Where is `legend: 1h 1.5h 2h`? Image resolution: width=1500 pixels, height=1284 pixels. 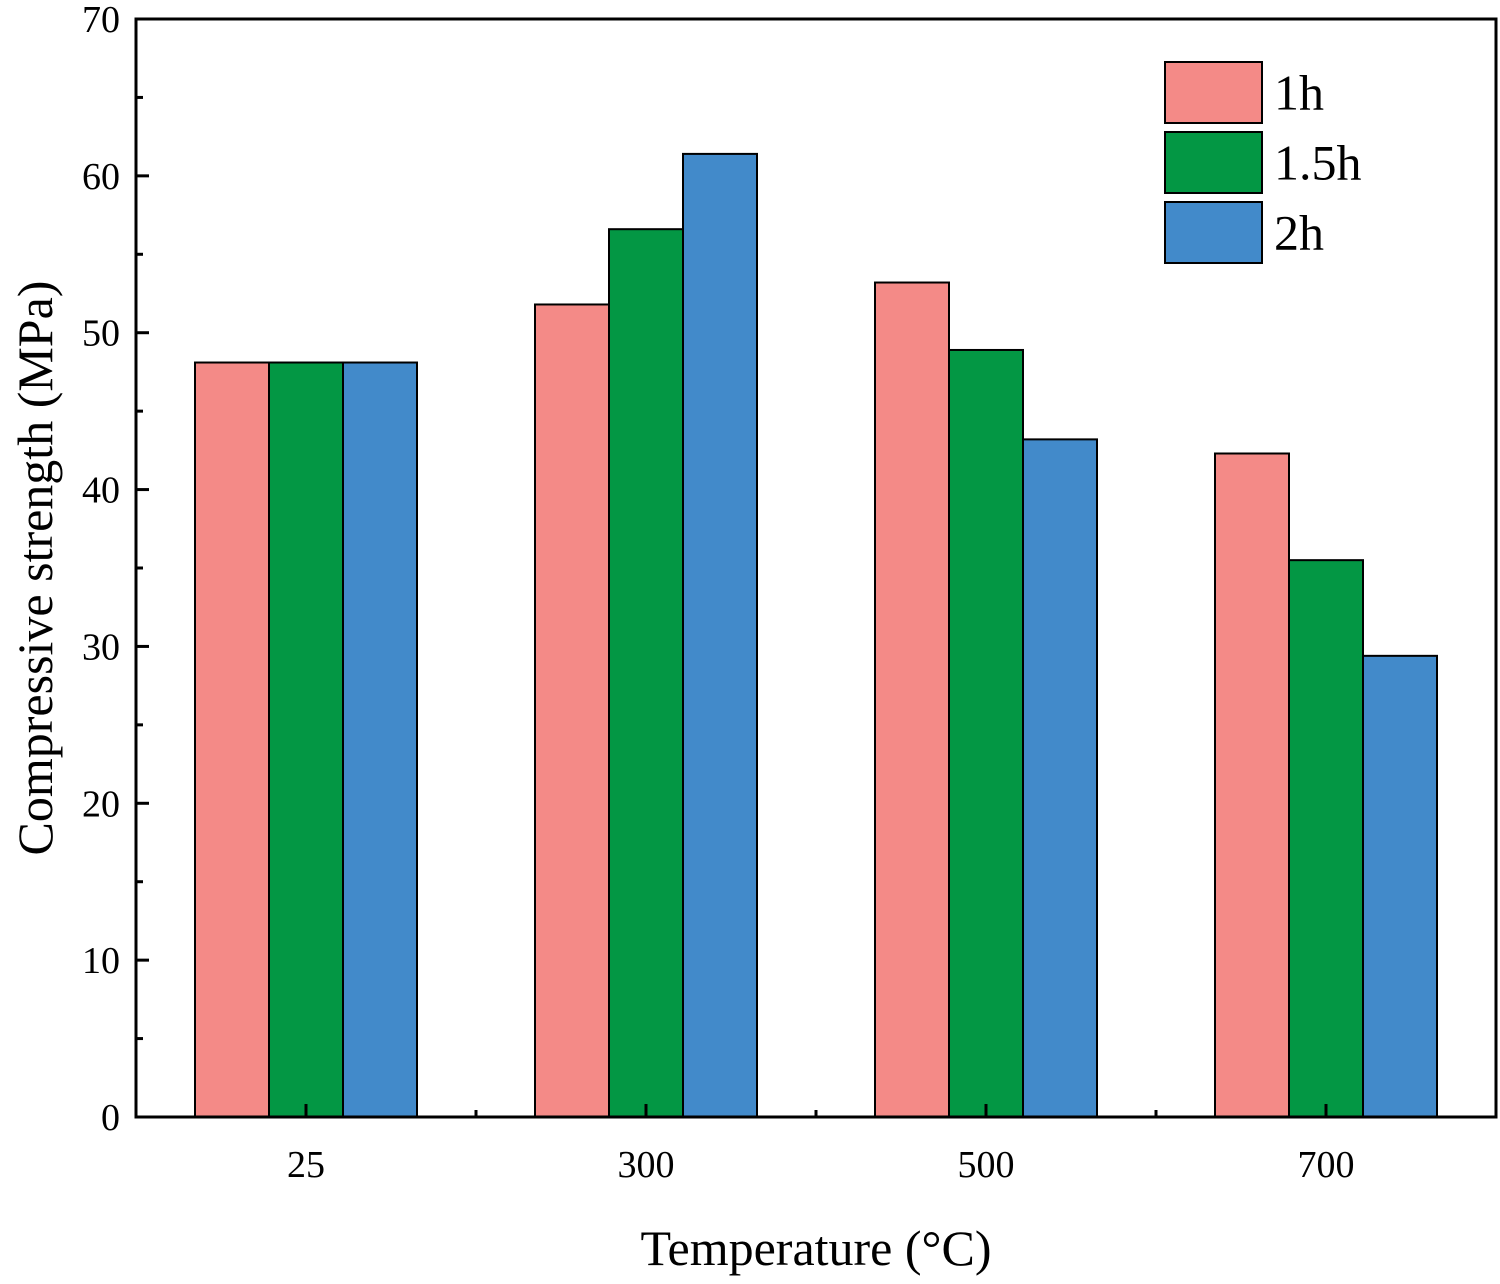 legend: 1h 1.5h 2h is located at coordinates (1263, 162).